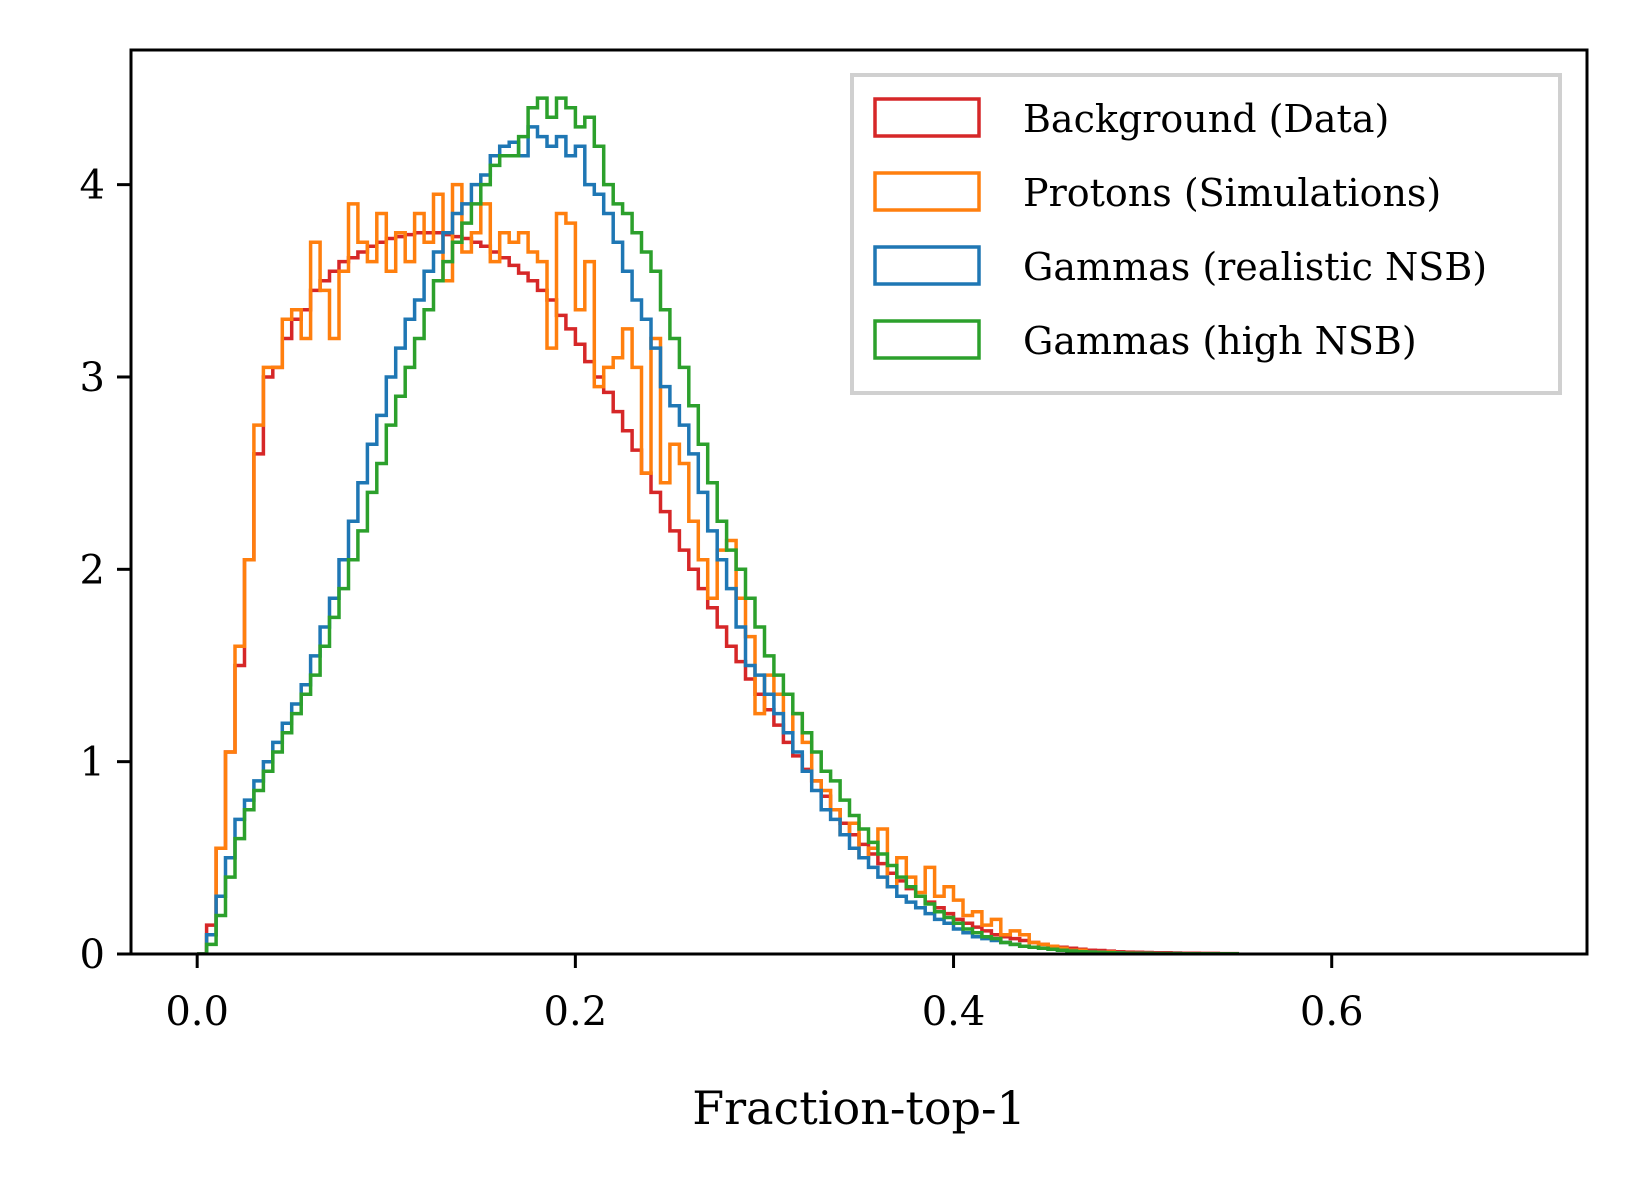 This screenshot has width=1627, height=1183. What do you see at coordinates (1255, 267) in the screenshot?
I see `legend-label-gammas-realistic: Gammas (realistic NSB)` at bounding box center [1255, 267].